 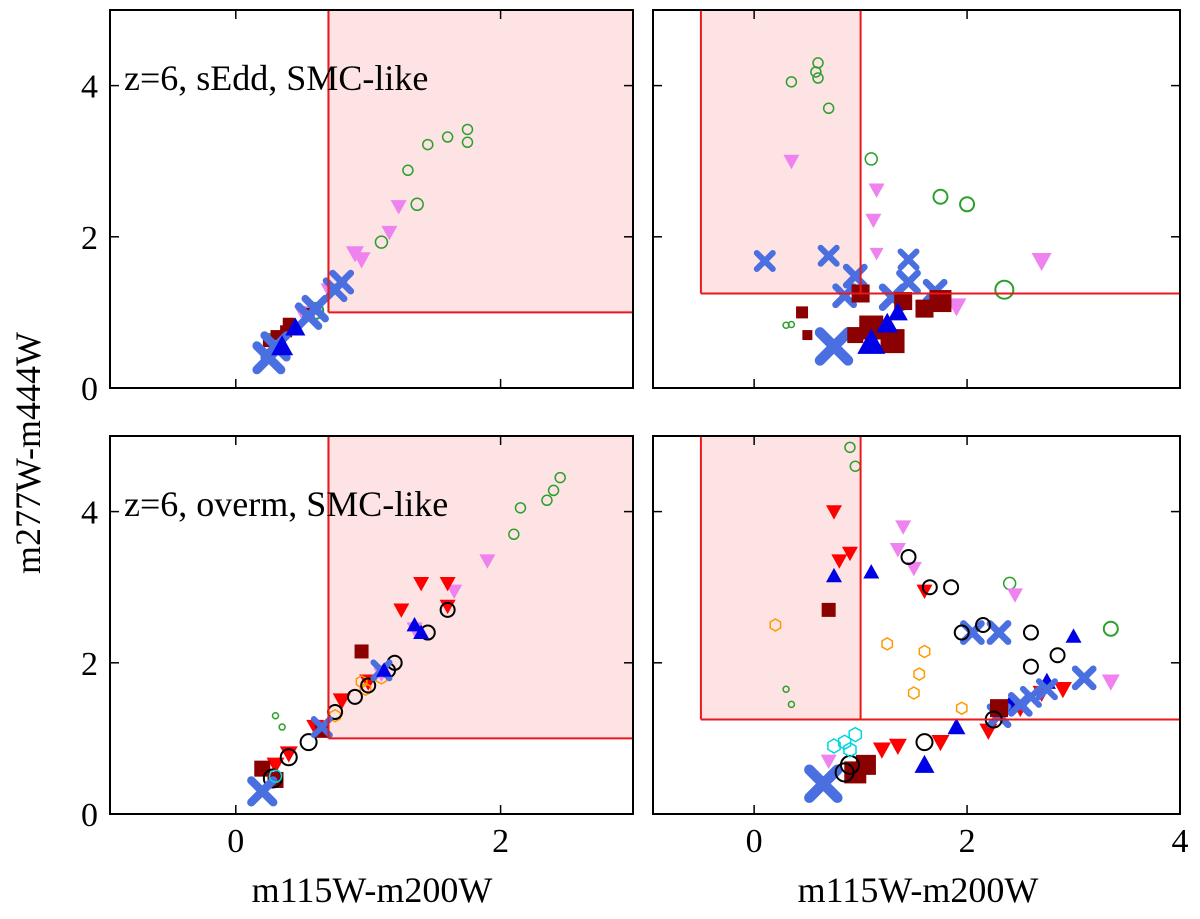 What do you see at coordinates (480, 161) in the screenshot?
I see `selection-region` at bounding box center [480, 161].